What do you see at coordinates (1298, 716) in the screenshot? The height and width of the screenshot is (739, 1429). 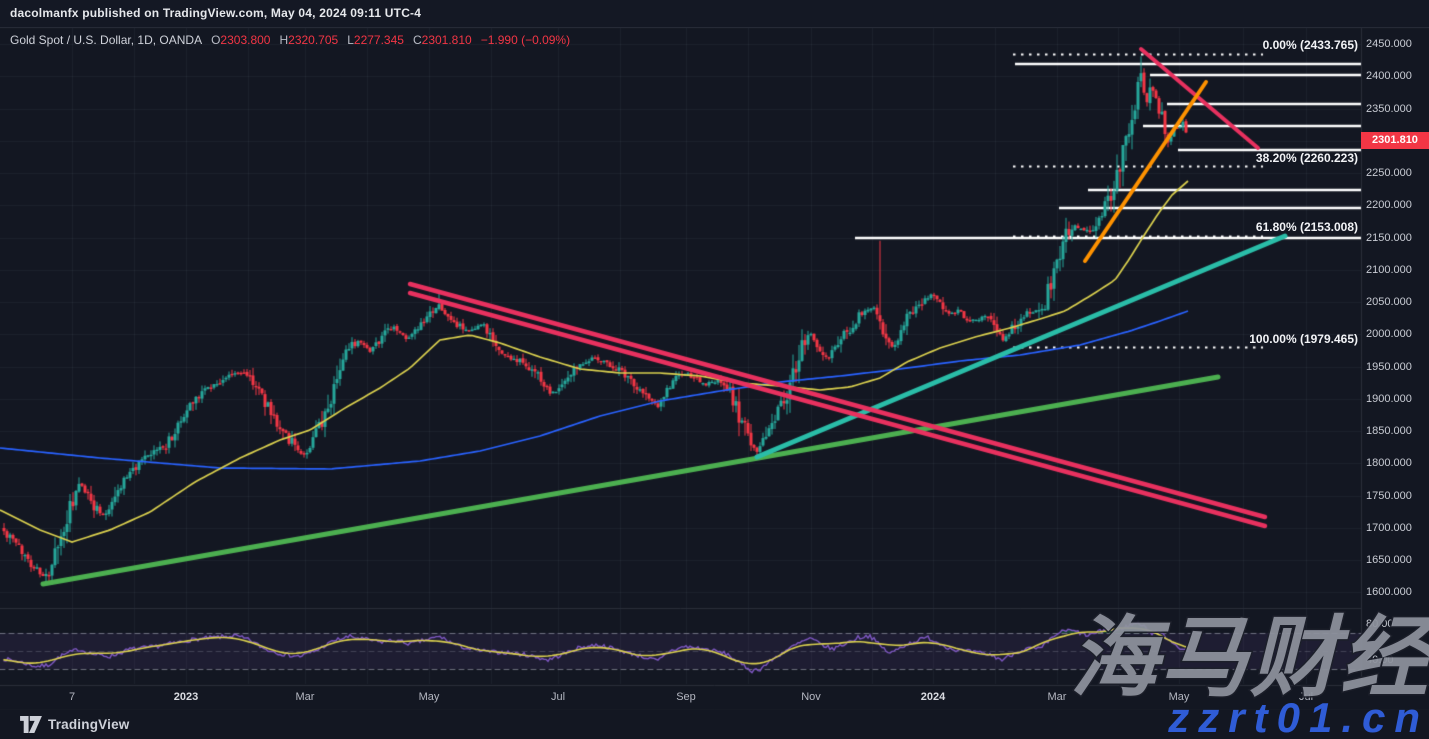 I see `watermark-site-url: zzrt01.cn` at bounding box center [1298, 716].